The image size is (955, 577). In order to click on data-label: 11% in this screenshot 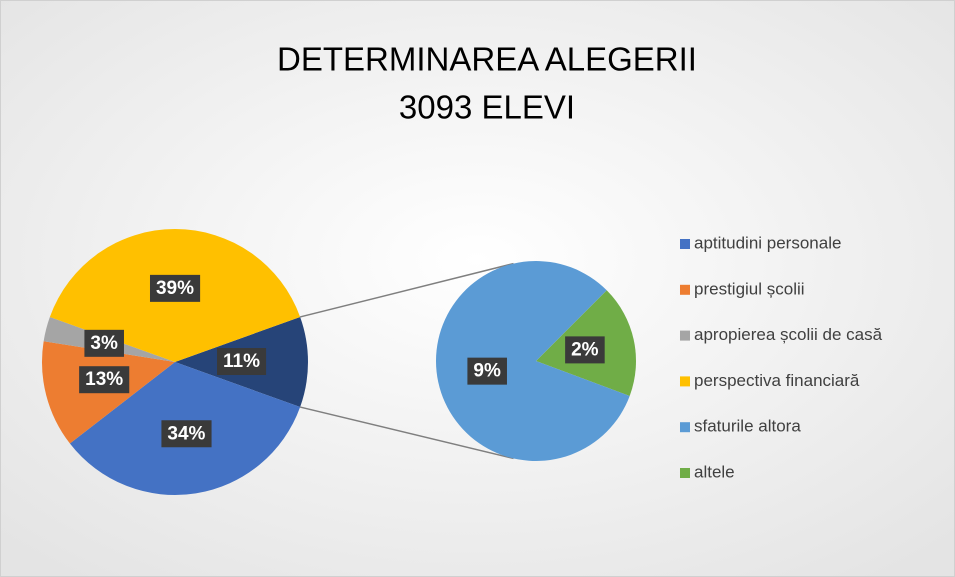, I will do `click(241, 361)`.